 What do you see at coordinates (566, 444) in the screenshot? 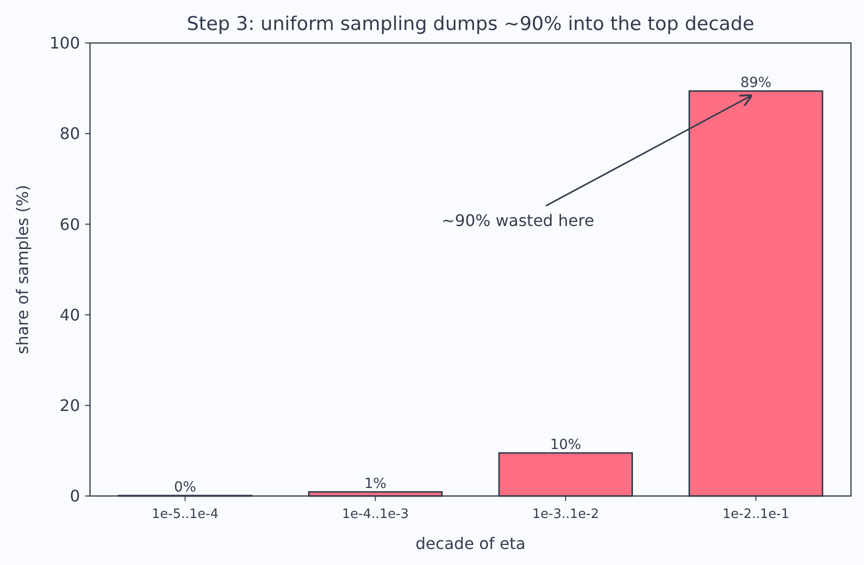
I see `data-label: 10%` at bounding box center [566, 444].